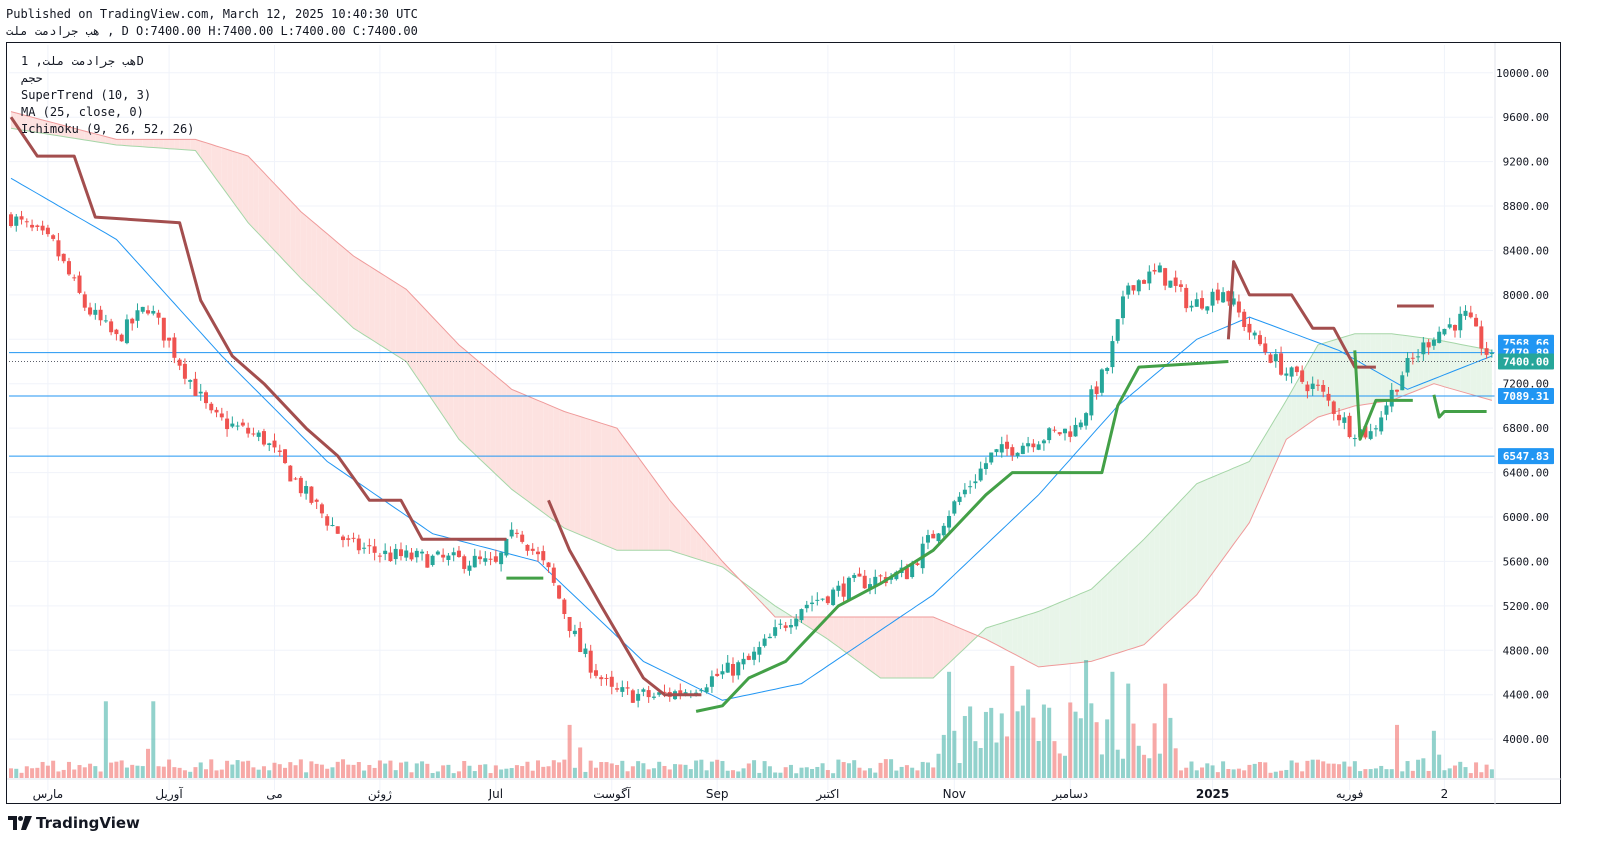  Describe the element at coordinates (74, 823) in the screenshot. I see `tradingview-footer: TradingView` at that location.